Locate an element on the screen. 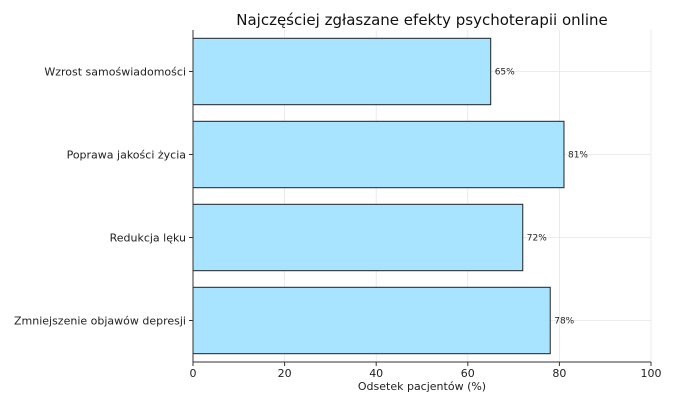 The image size is (688, 400). category-label: Poprawa jakości życia is located at coordinates (126, 155).